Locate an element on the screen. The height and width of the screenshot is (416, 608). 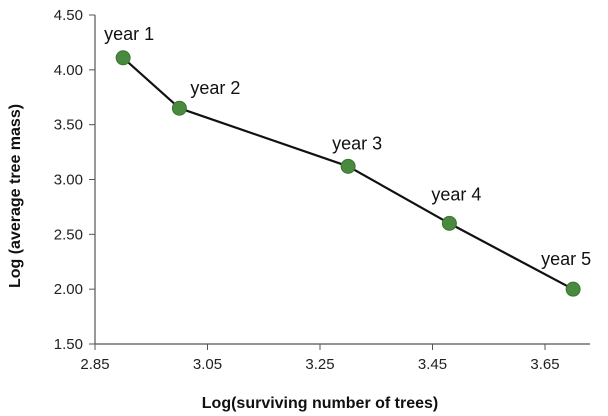
x-axis-title: Log(surviving number of trees) is located at coordinates (320, 403).